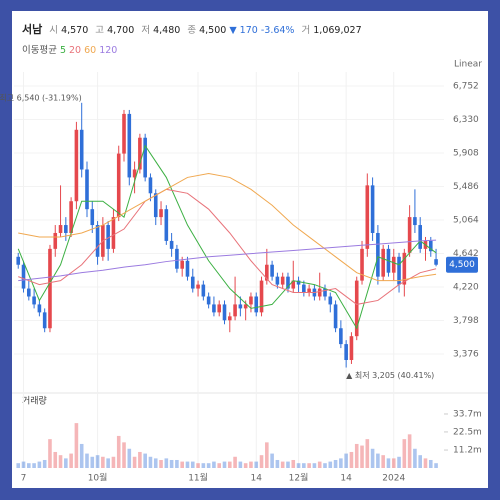  I want to click on y-tick-label: 3,798, so click(466, 321).